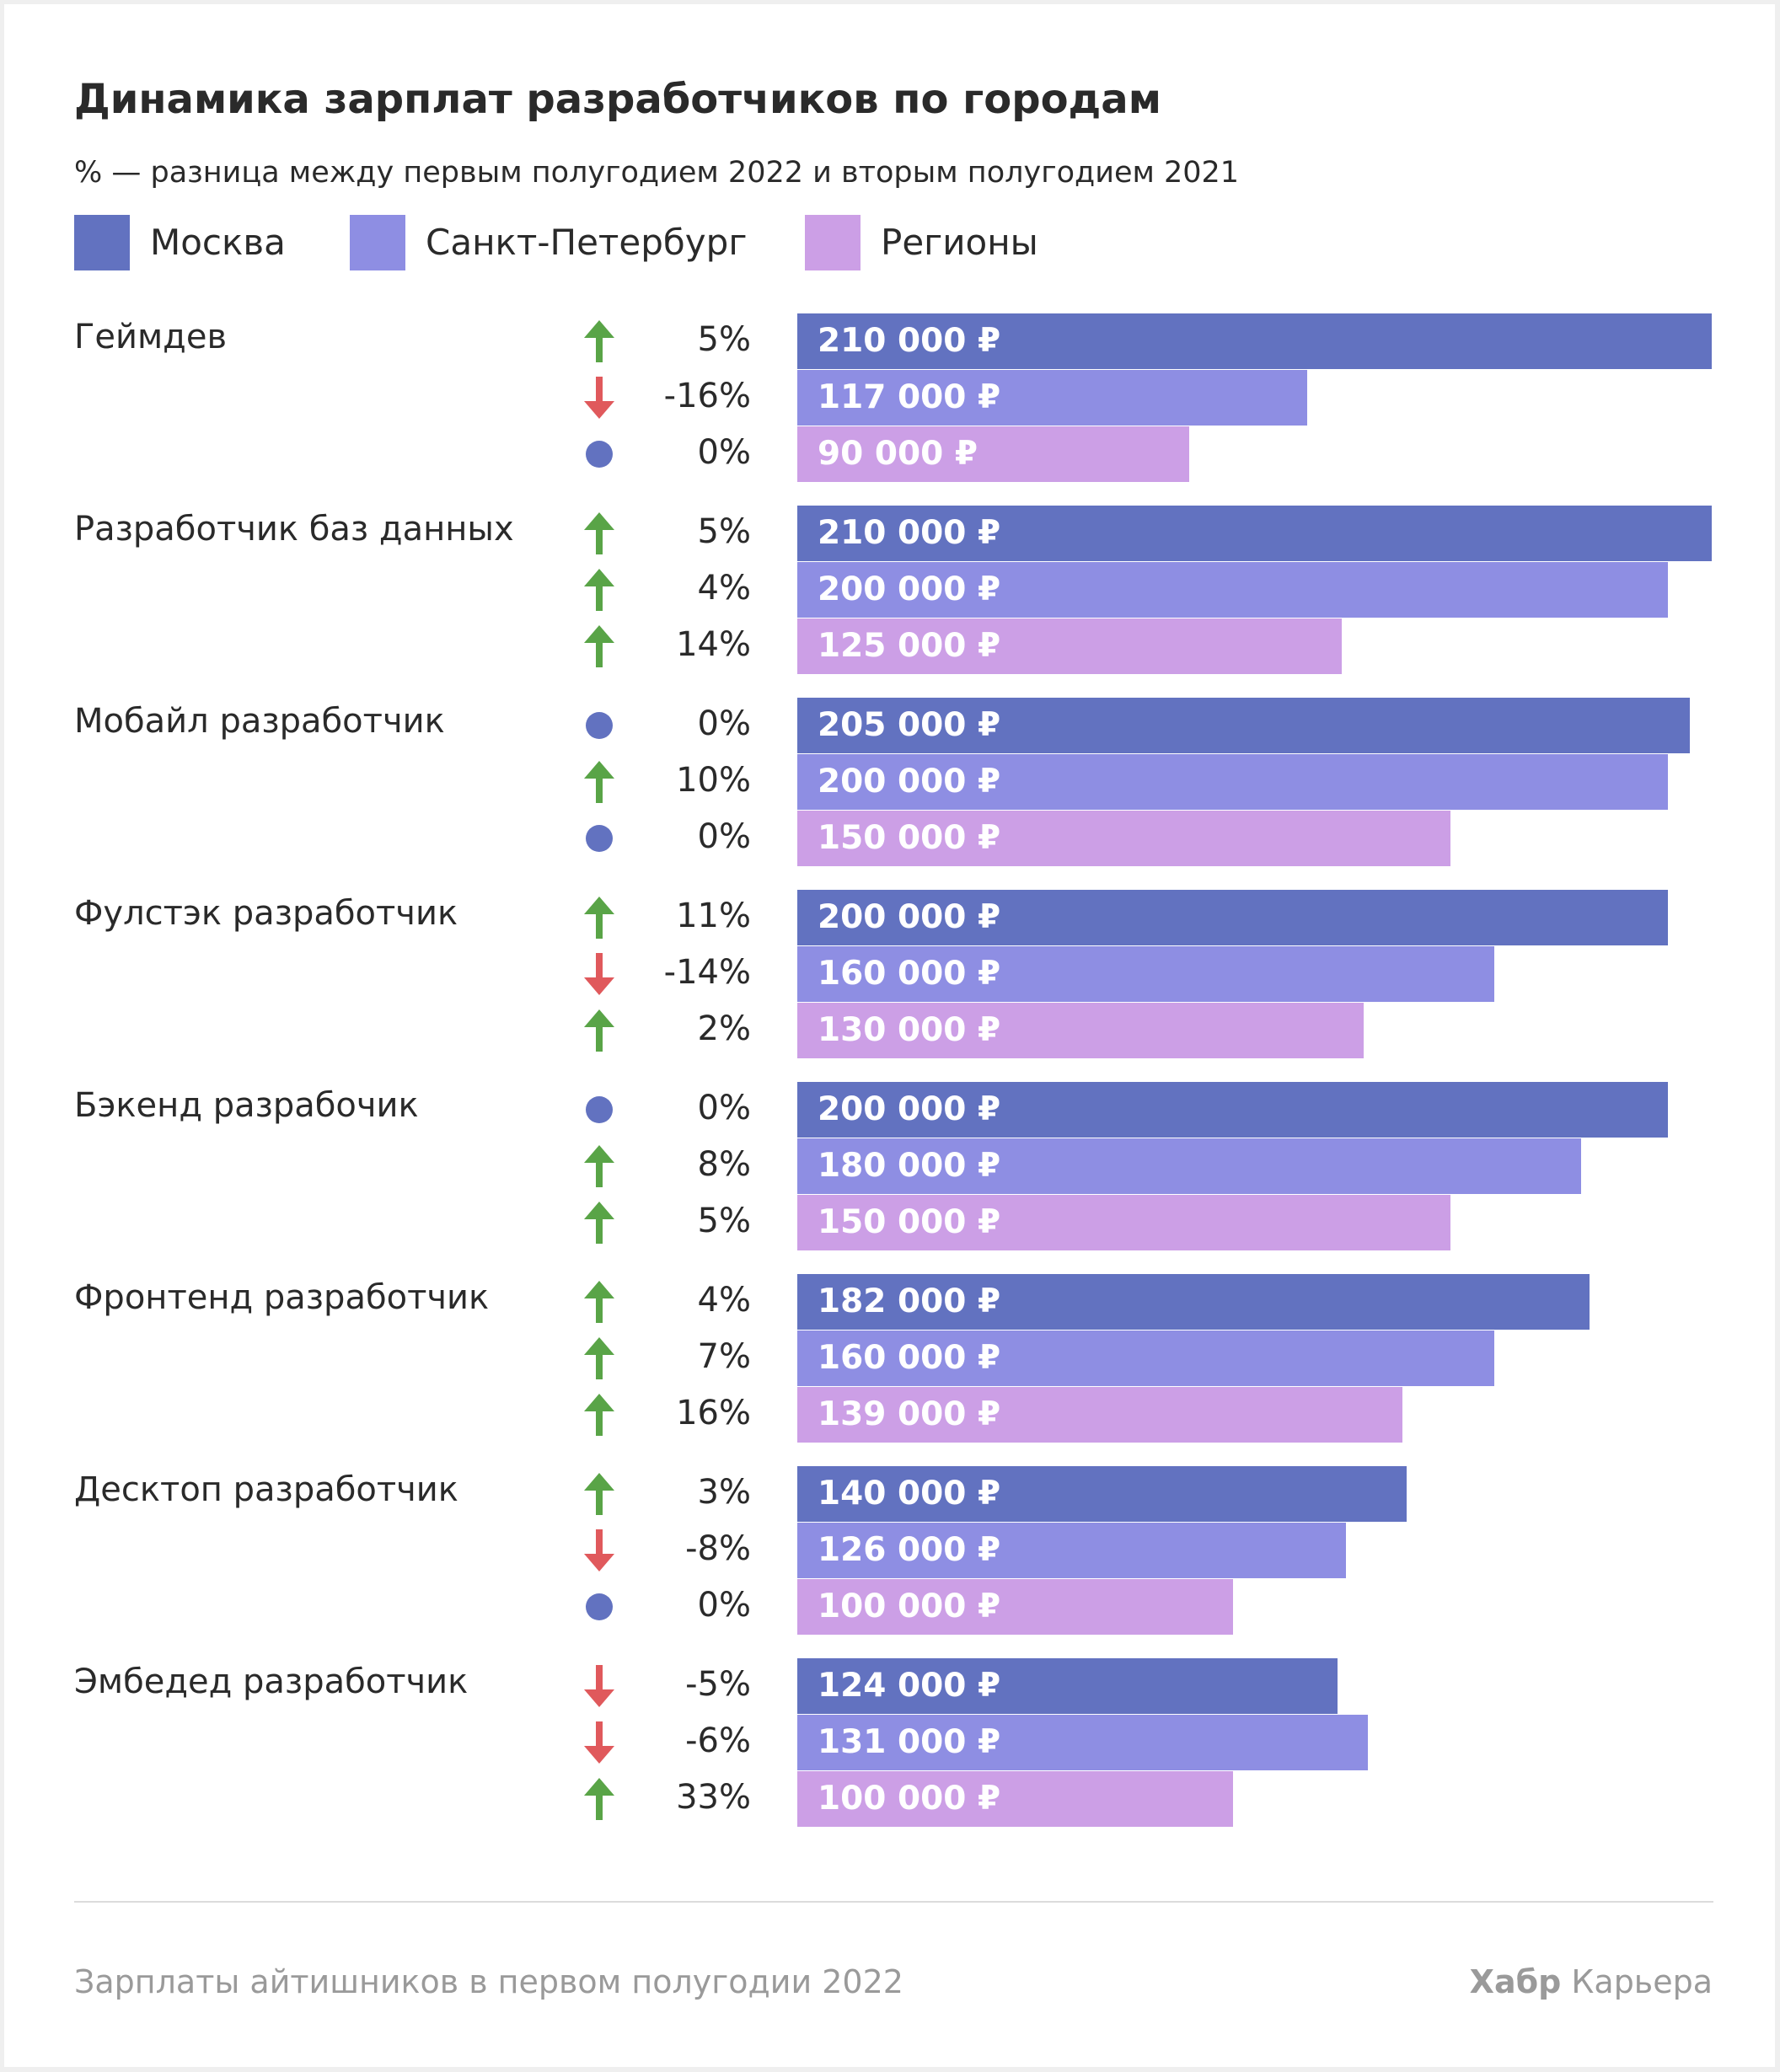  Describe the element at coordinates (1052, 398) in the screenshot. I see `bar-spb: 117 000 ₽` at that location.